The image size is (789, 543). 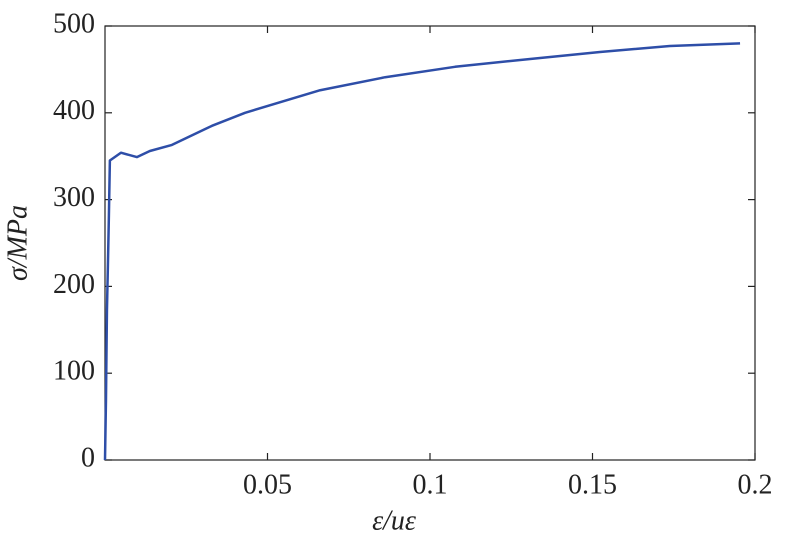 What do you see at coordinates (74, 23) in the screenshot?
I see `y-tick-label: 500` at bounding box center [74, 23].